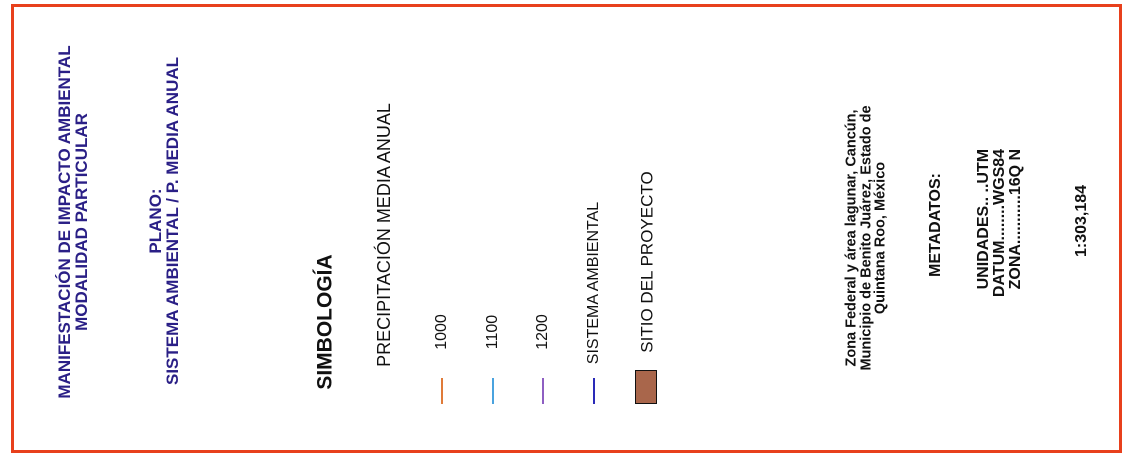 Image resolution: width=1139 pixels, height=464 pixels. Describe the element at coordinates (594, 391) in the screenshot. I see `legend-swatch-sistema-ambiental` at that location.